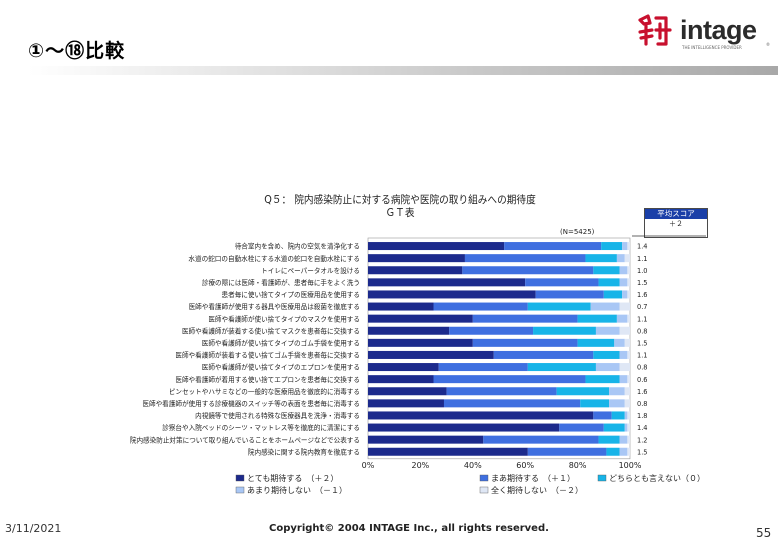  I want to click on legend-label: とても期待する （＋２）, so click(292, 478).